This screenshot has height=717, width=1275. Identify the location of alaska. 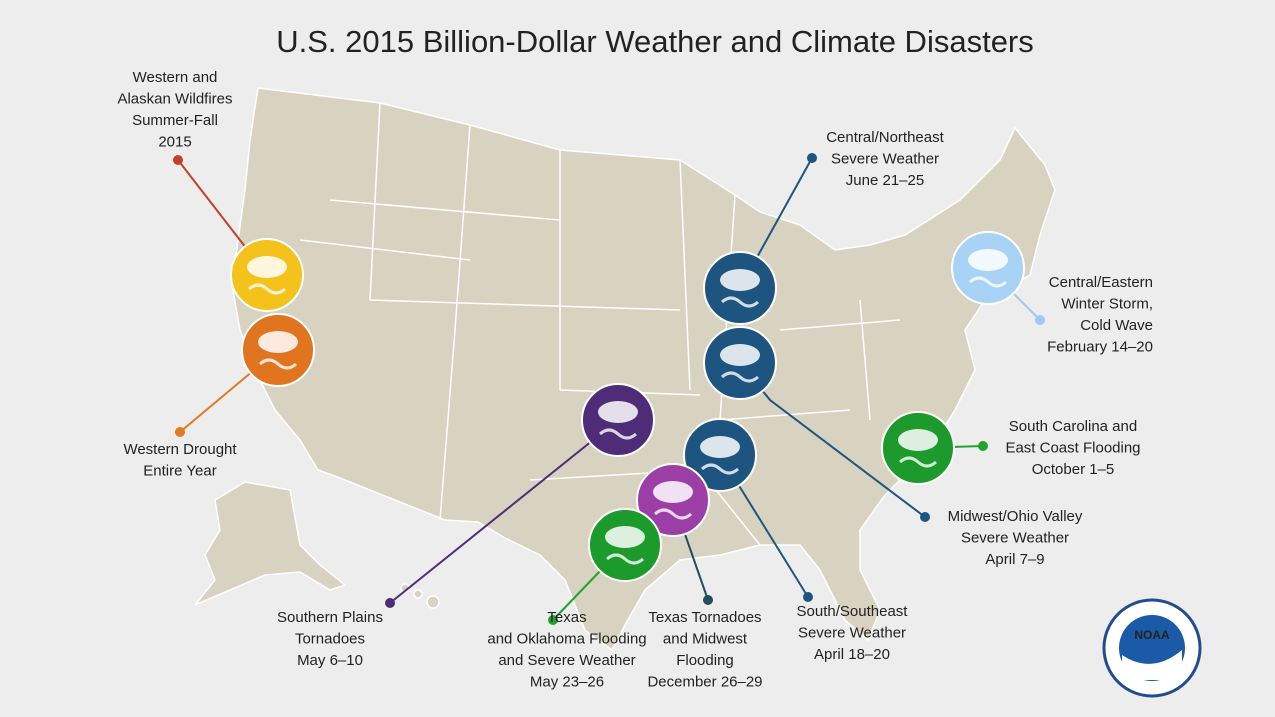
(270, 543).